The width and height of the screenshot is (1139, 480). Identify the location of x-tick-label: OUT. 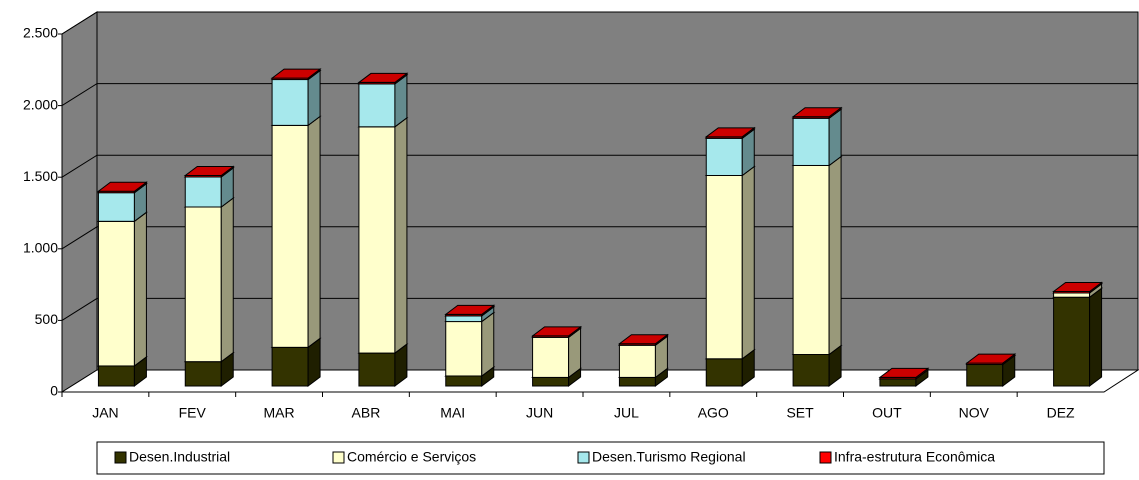
(887, 413).